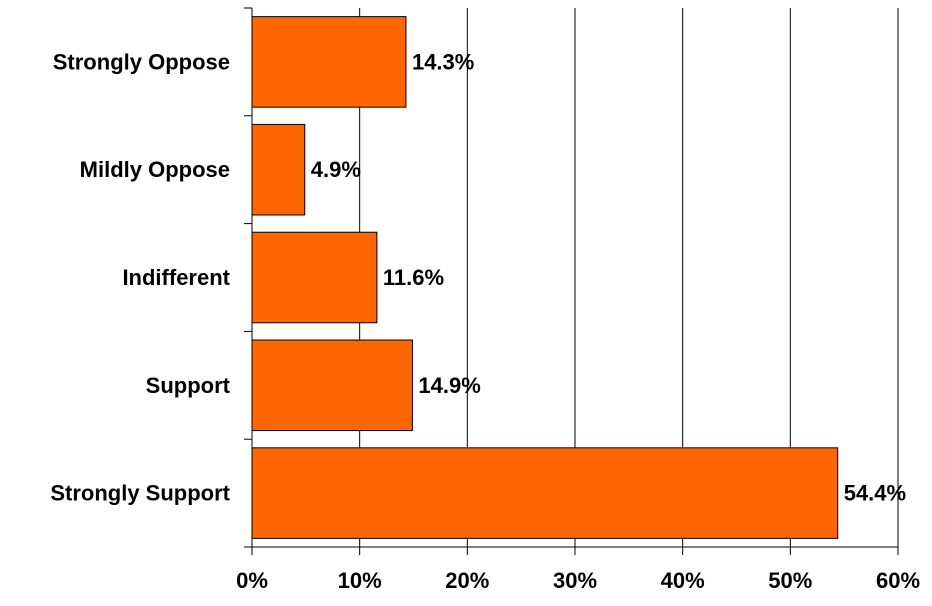 This screenshot has width=932, height=606. I want to click on value-label-3: 14.9%, so click(449, 385).